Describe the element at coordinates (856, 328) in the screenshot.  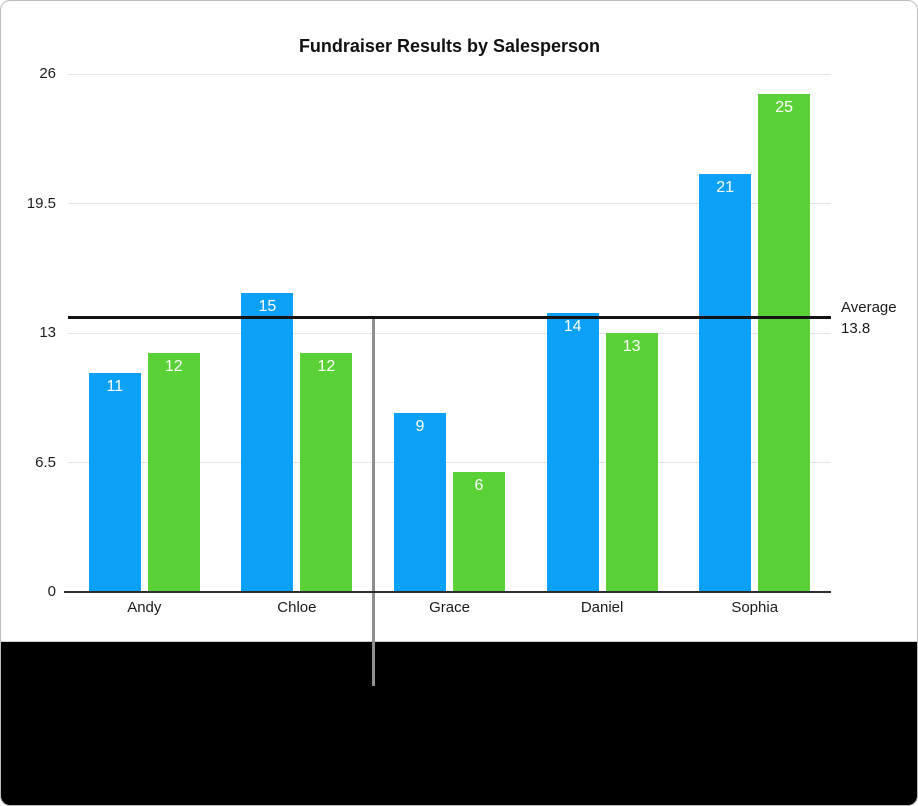
I see `average-value-text: 13.8` at that location.